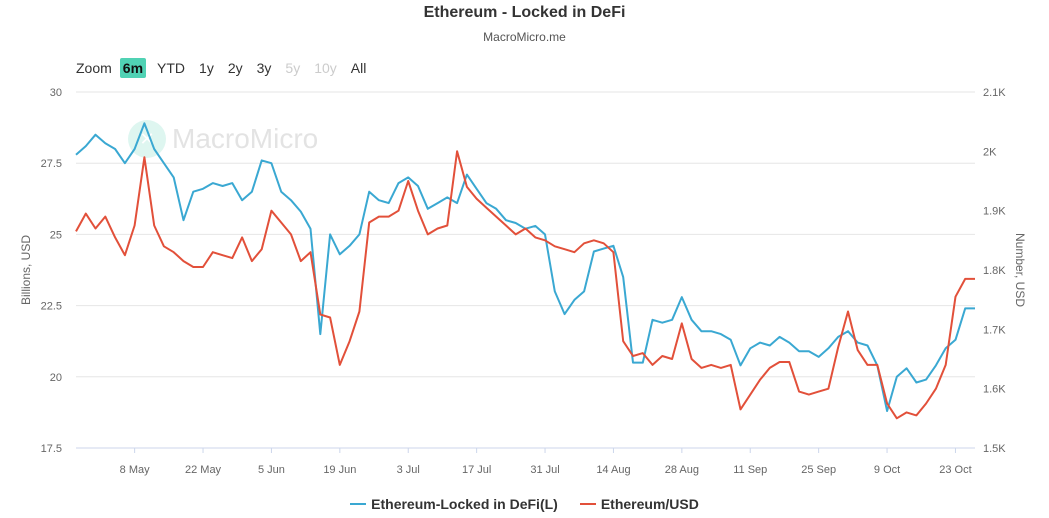 The width and height of the screenshot is (1049, 518). What do you see at coordinates (339, 470) in the screenshot?
I see `x-tick-label: 19 Jun` at bounding box center [339, 470].